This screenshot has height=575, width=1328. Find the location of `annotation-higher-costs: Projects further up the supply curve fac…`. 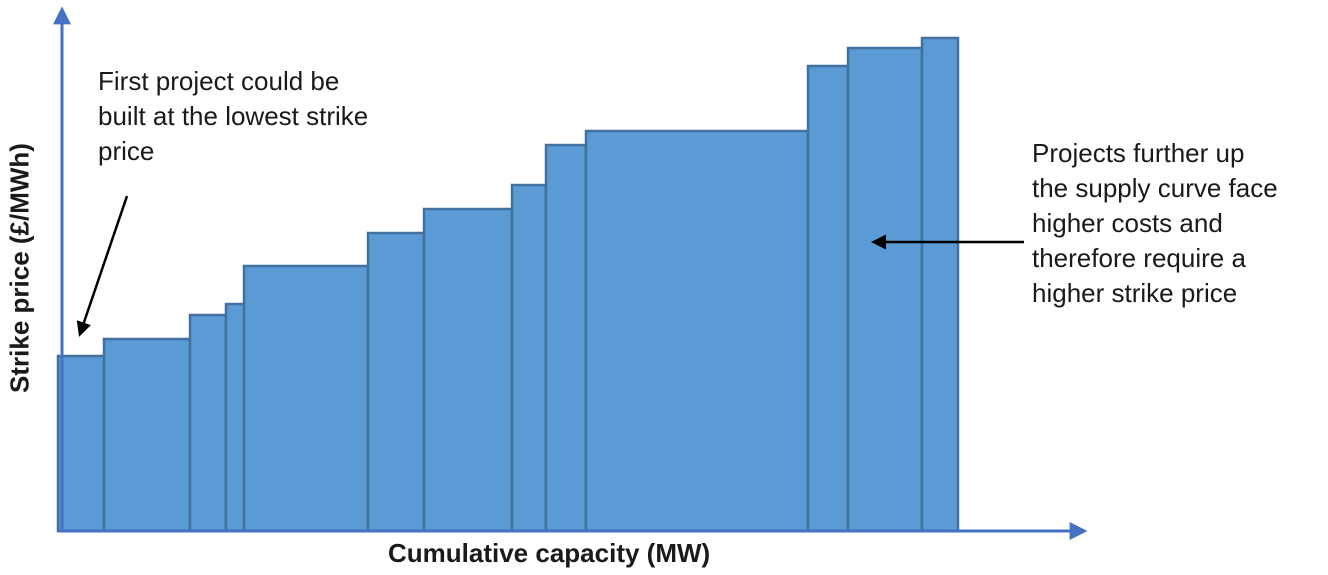

annotation-higher-costs: Projects further up the supply curve fac… is located at coordinates (1155, 223).